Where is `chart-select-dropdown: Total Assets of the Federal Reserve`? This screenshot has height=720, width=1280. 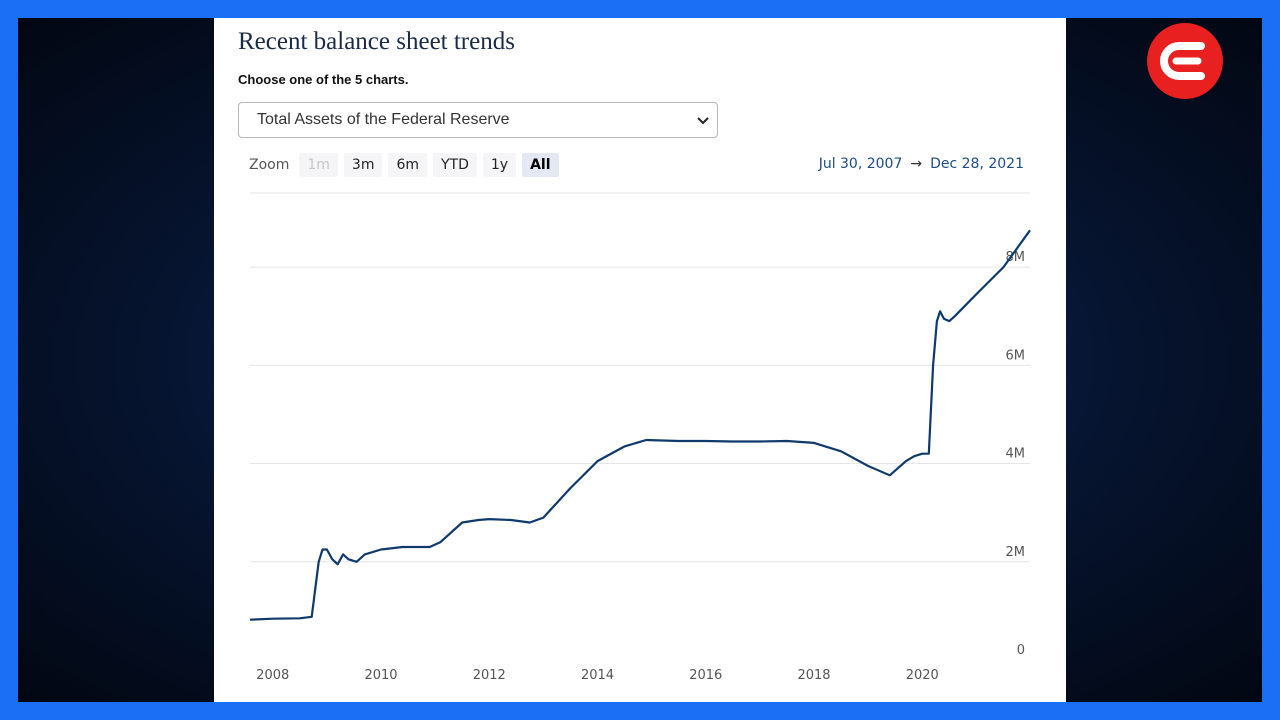
chart-select-dropdown: Total Assets of the Federal Reserve is located at coordinates (478, 120).